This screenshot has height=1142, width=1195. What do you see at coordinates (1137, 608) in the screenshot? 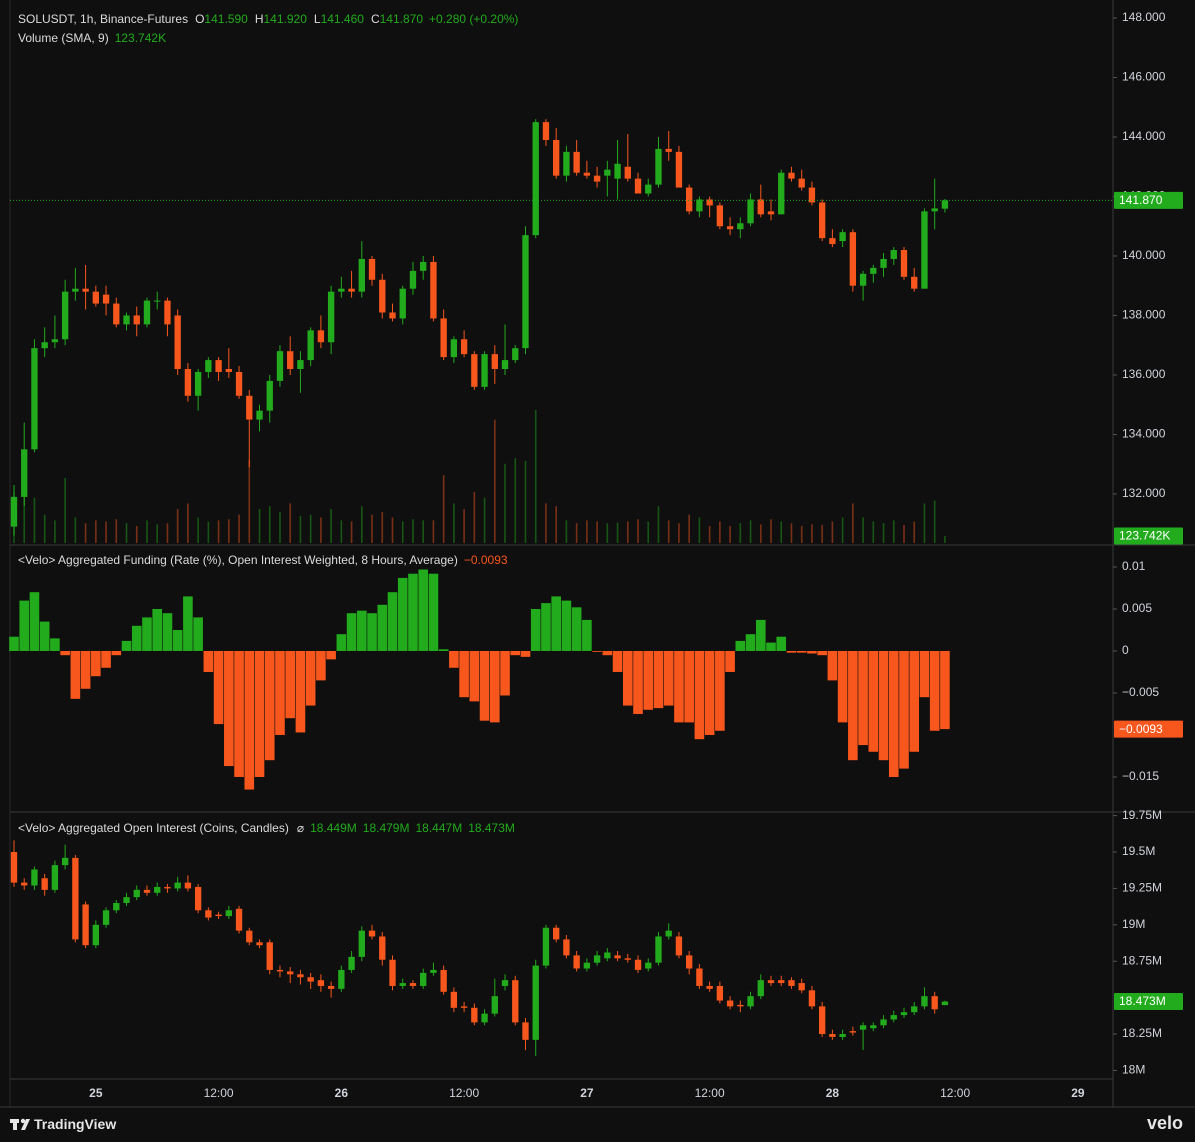
I see `y-tick-label: 0.005` at bounding box center [1137, 608].